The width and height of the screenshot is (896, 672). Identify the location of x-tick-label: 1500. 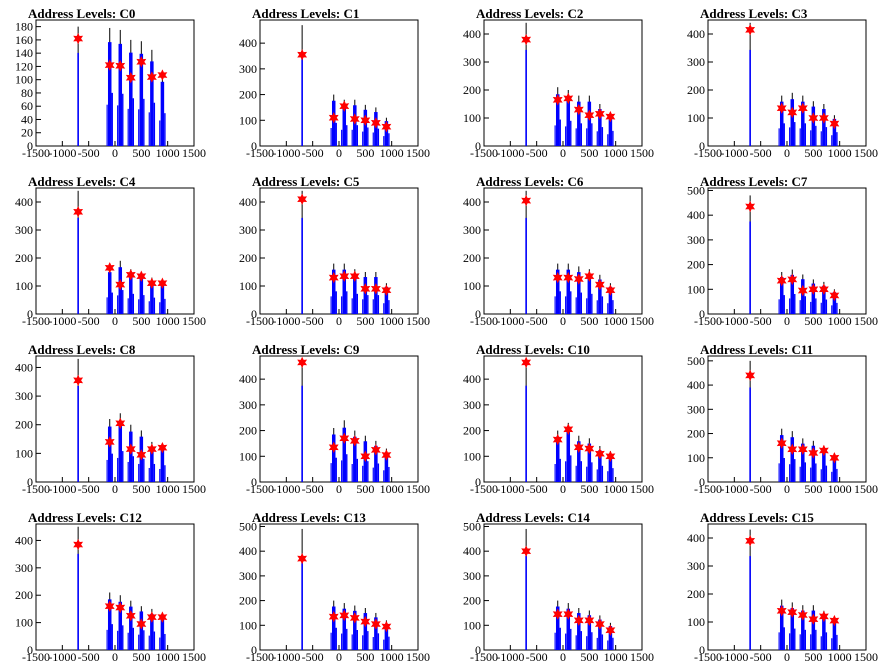
(642, 489).